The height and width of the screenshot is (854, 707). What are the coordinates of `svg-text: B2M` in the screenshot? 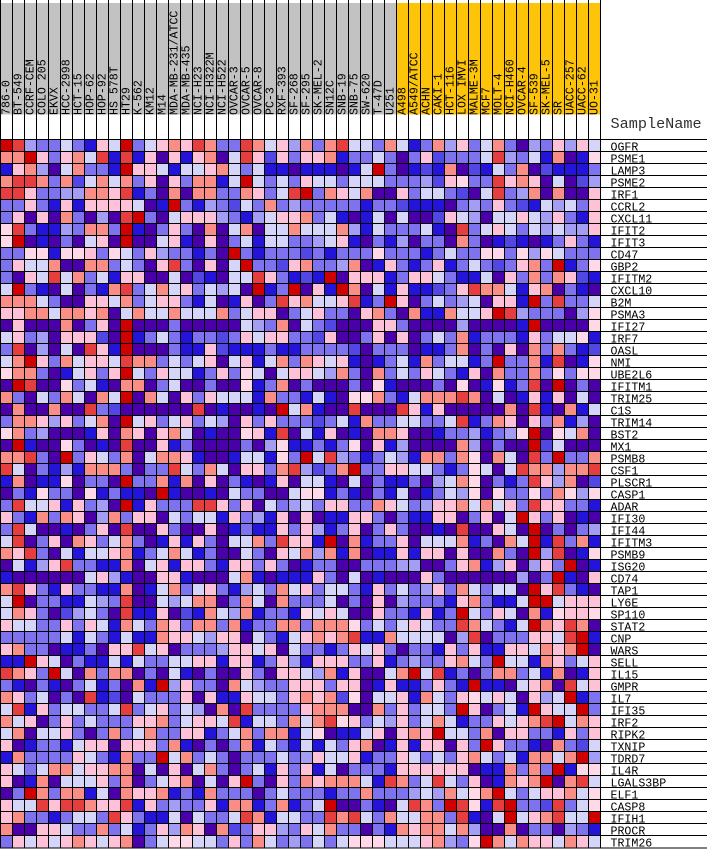 It's located at (621, 304).